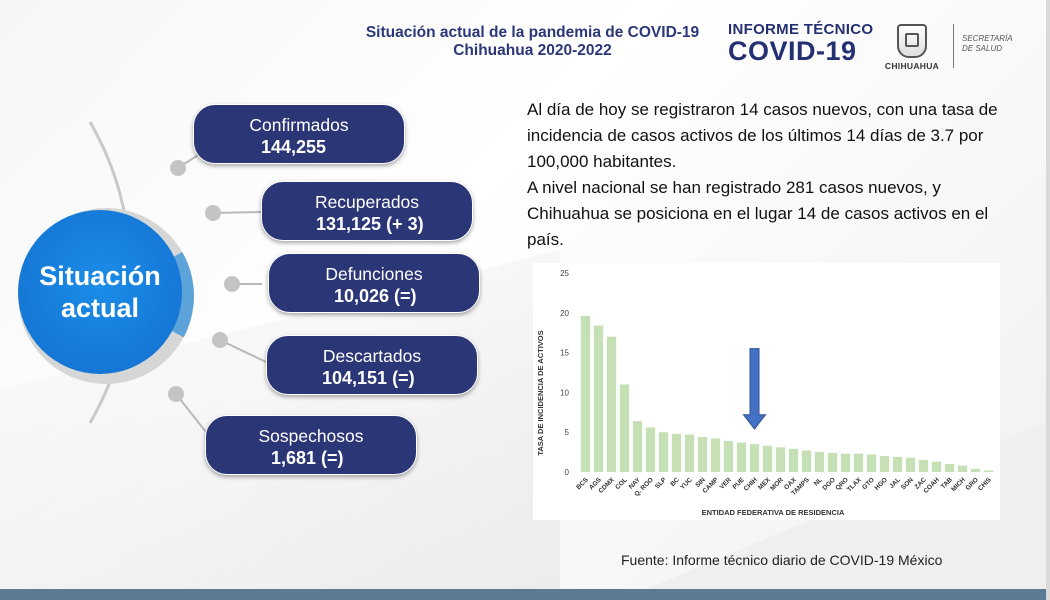 This screenshot has height=600, width=1050. Describe the element at coordinates (985, 484) in the screenshot. I see `chart-x-tick-label: CHIS` at that location.